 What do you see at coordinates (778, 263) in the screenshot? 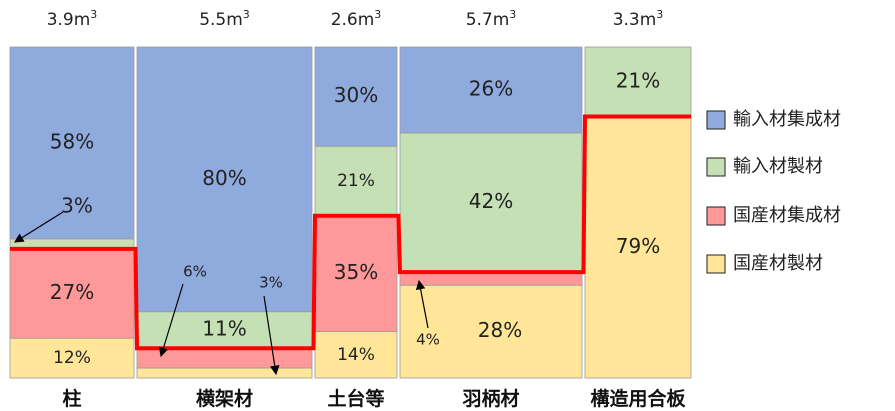
I see `legend-label-domestic-sawn: 国産材製材` at bounding box center [778, 263].